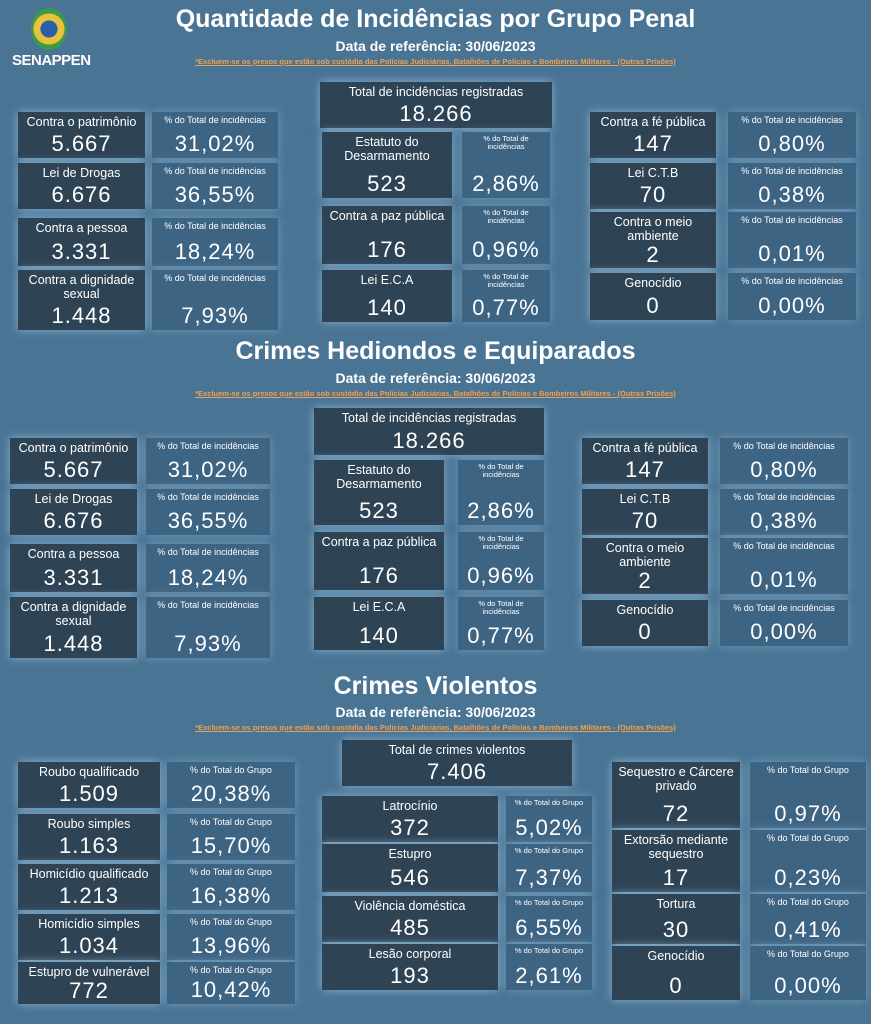 The width and height of the screenshot is (871, 1024). Describe the element at coordinates (501, 635) in the screenshot. I see `percent-card-value: 0,77%` at that location.